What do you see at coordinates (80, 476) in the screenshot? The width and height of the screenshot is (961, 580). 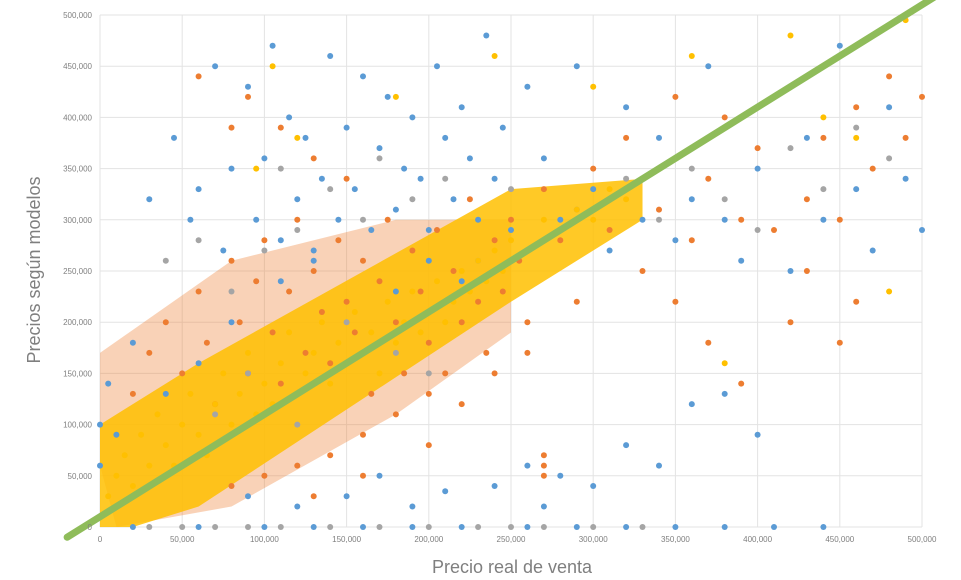 I see `y-tick-label: 50,000` at bounding box center [80, 476].